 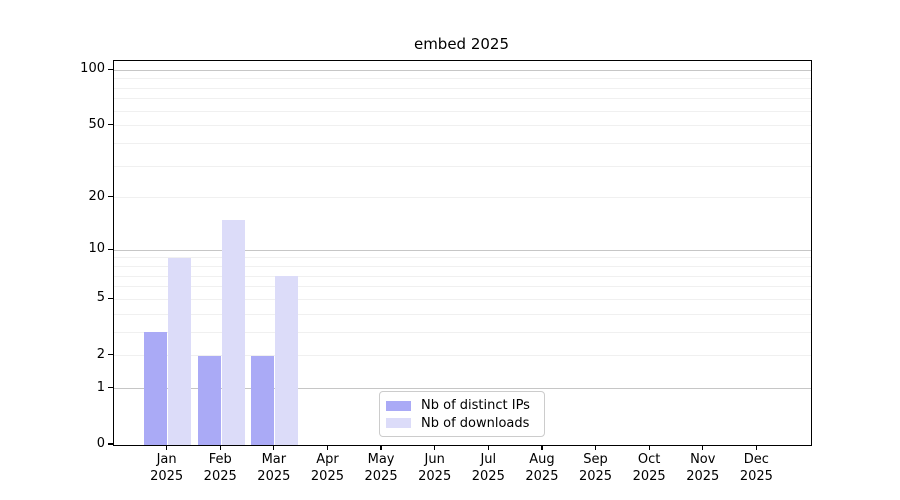 What do you see at coordinates (595, 459) in the screenshot?
I see `x-tick-month: Sep` at bounding box center [595, 459].